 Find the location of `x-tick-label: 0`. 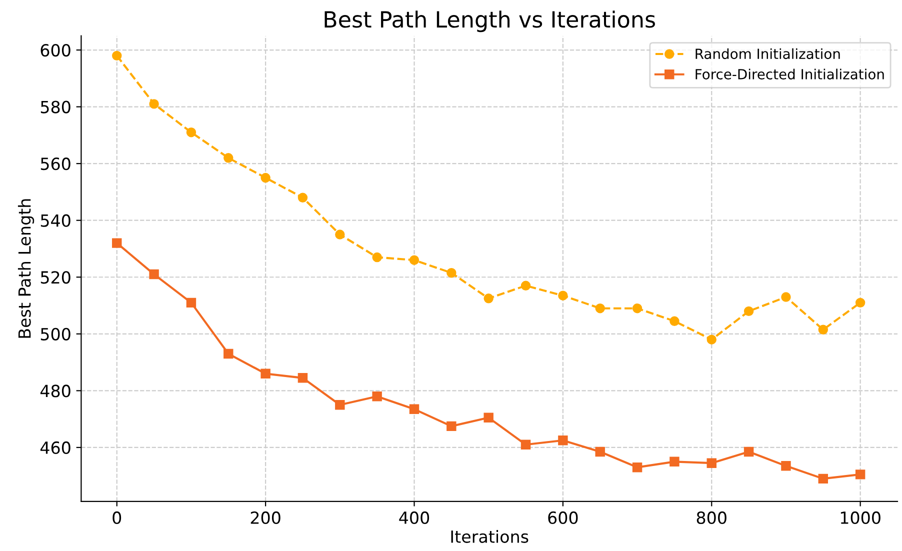

x-tick-label: 0 is located at coordinates (117, 517).